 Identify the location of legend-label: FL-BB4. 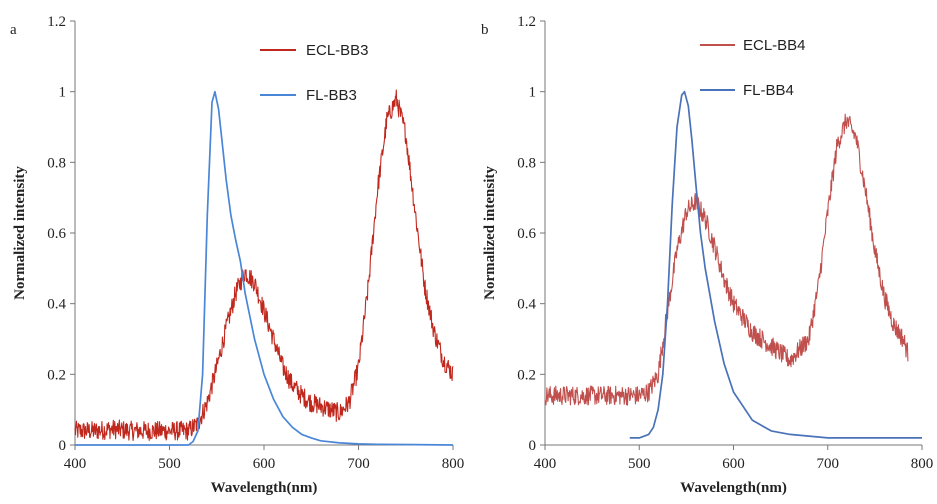
(768, 90).